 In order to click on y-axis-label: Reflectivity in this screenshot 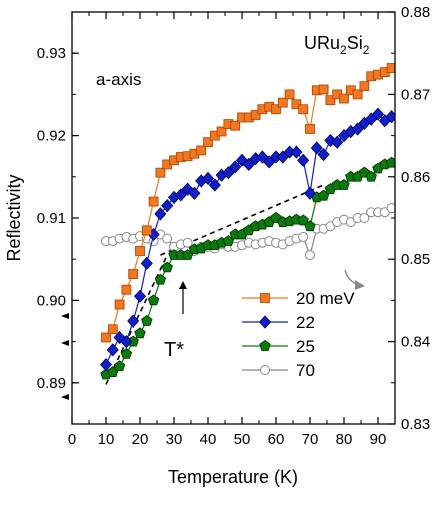, I will do `click(14, 217)`.